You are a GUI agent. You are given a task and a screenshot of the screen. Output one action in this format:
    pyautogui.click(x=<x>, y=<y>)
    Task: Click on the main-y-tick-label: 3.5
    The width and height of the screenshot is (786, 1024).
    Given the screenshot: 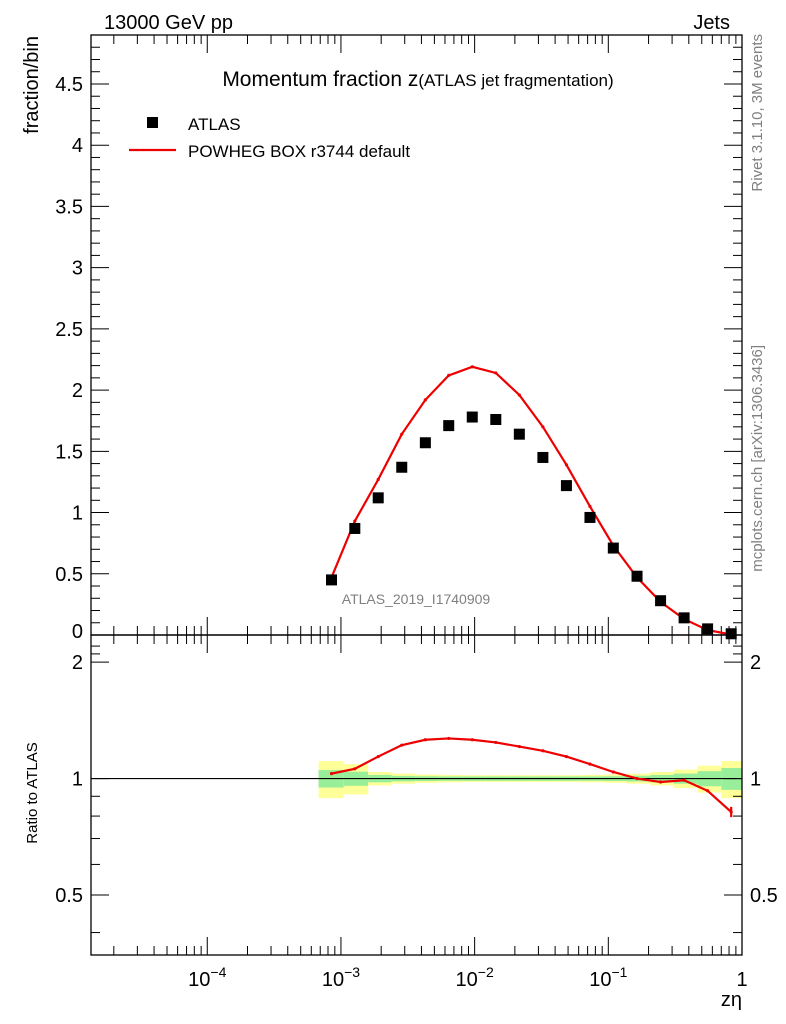 What is the action you would take?
    pyautogui.click(x=69, y=207)
    